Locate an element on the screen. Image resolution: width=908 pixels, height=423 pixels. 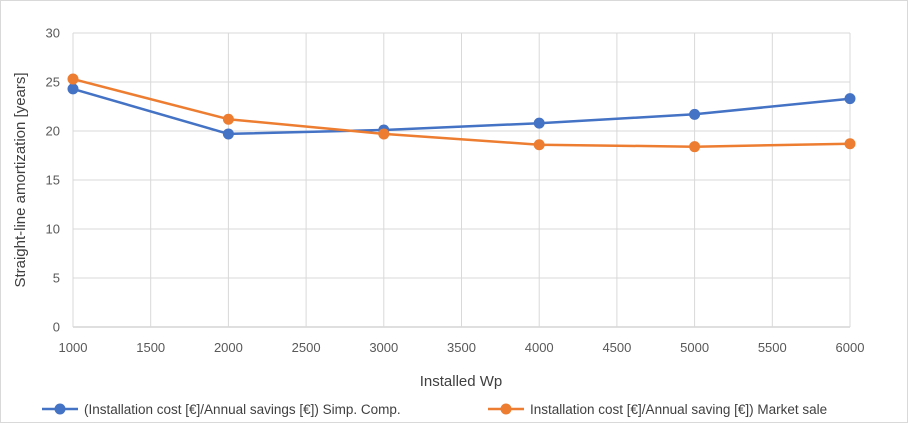
y-tick-label-5: 5 is located at coordinates (56, 278).